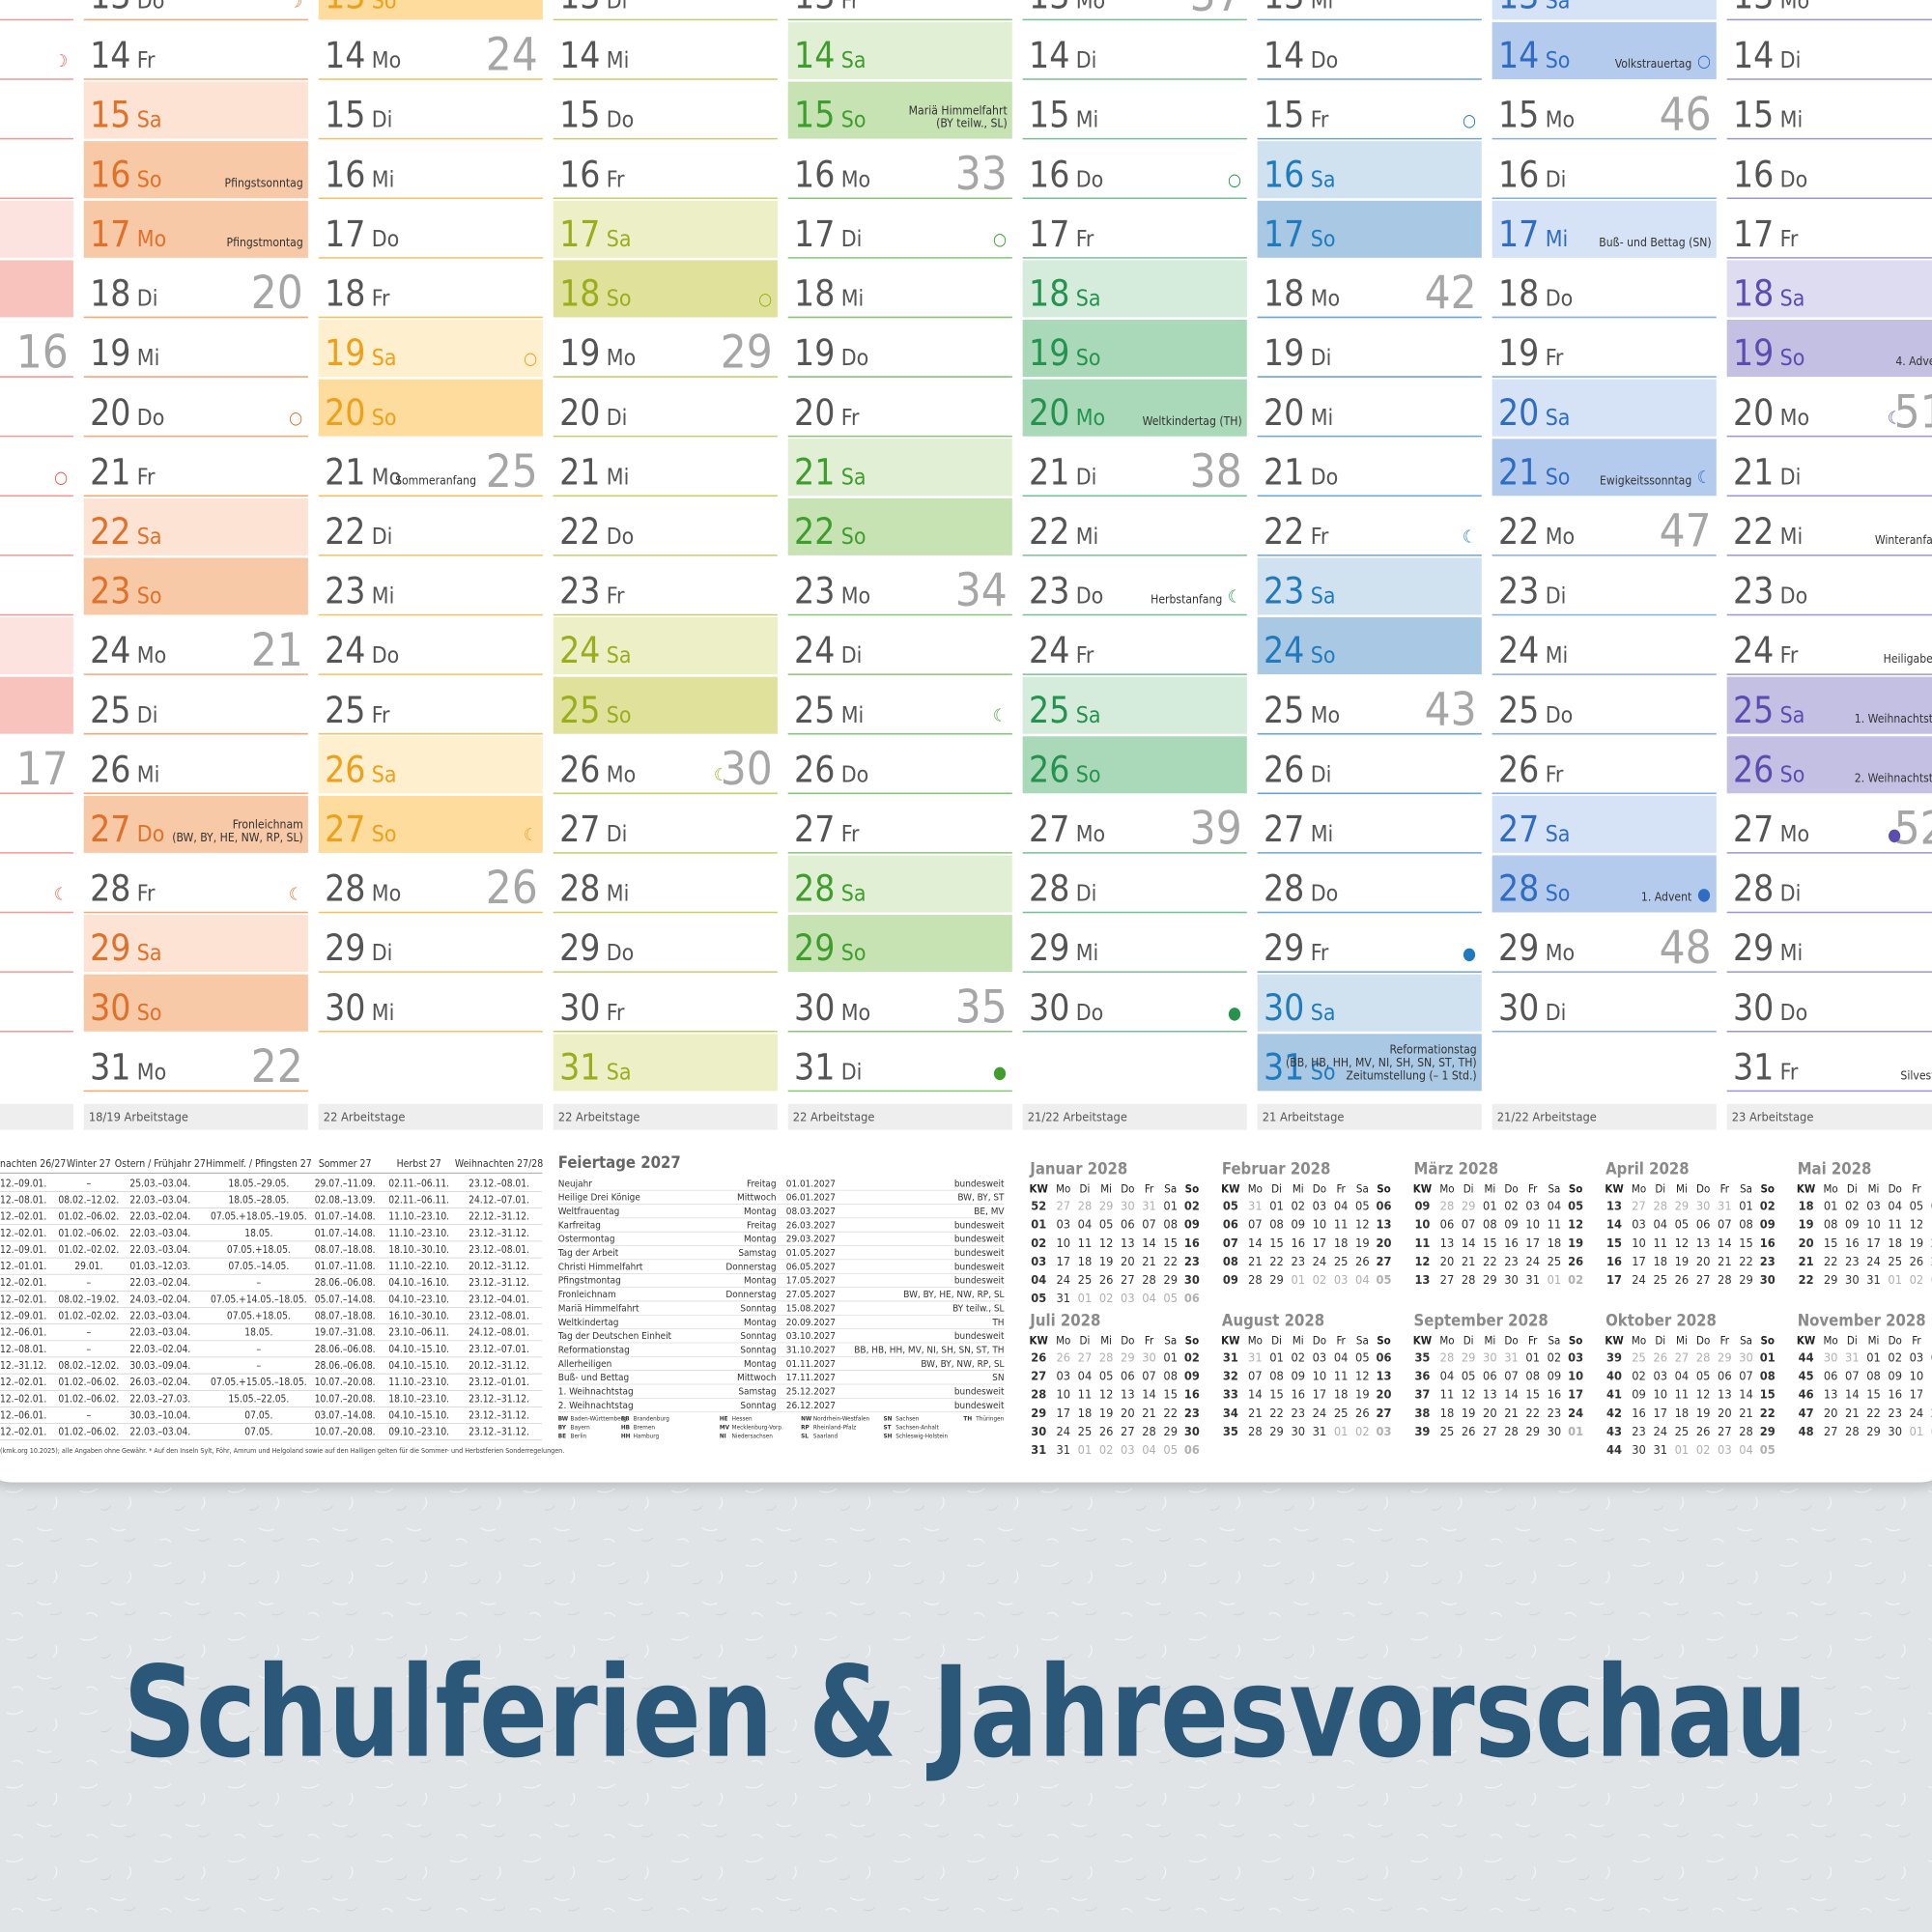 This screenshot has height=1932, width=1932. What do you see at coordinates (1614, 1280) in the screenshot?
I see `mini-week-number: 17` at bounding box center [1614, 1280].